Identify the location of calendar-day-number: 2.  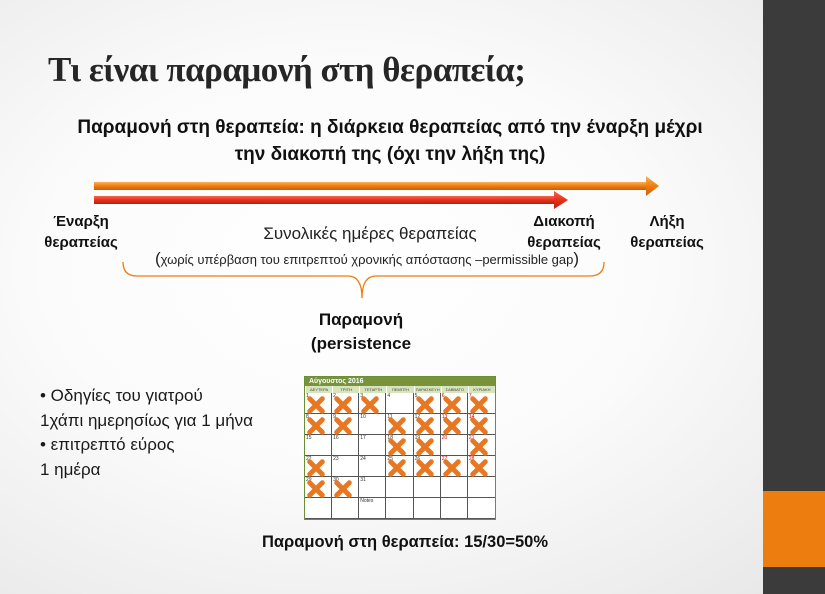
(334, 396).